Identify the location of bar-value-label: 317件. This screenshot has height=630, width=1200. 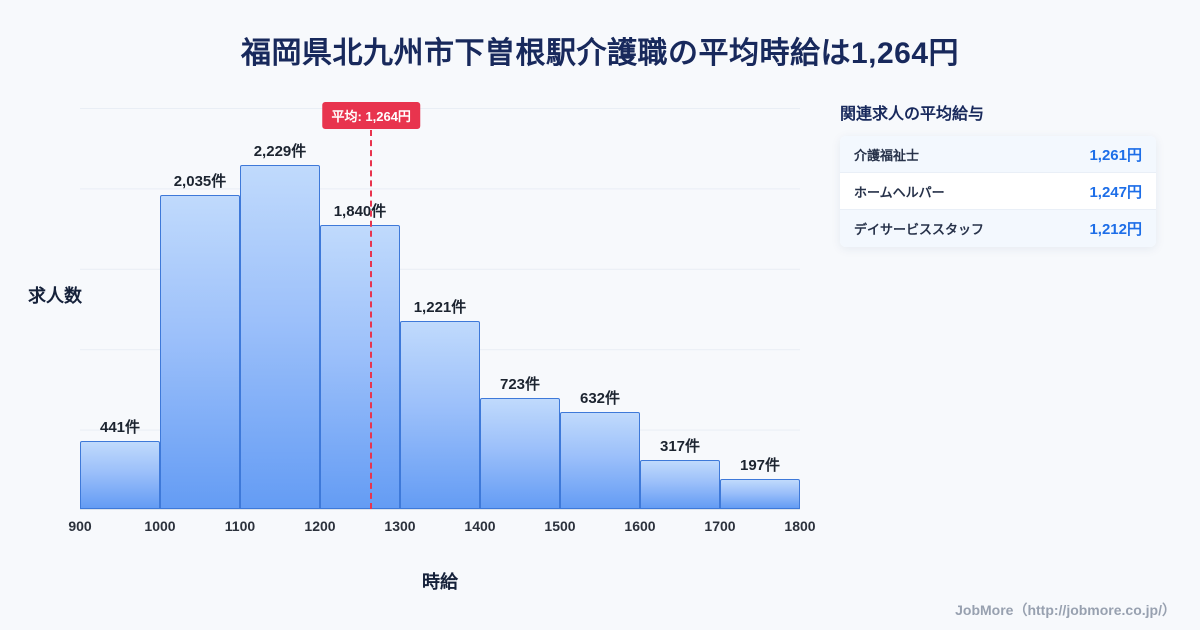
(680, 447).